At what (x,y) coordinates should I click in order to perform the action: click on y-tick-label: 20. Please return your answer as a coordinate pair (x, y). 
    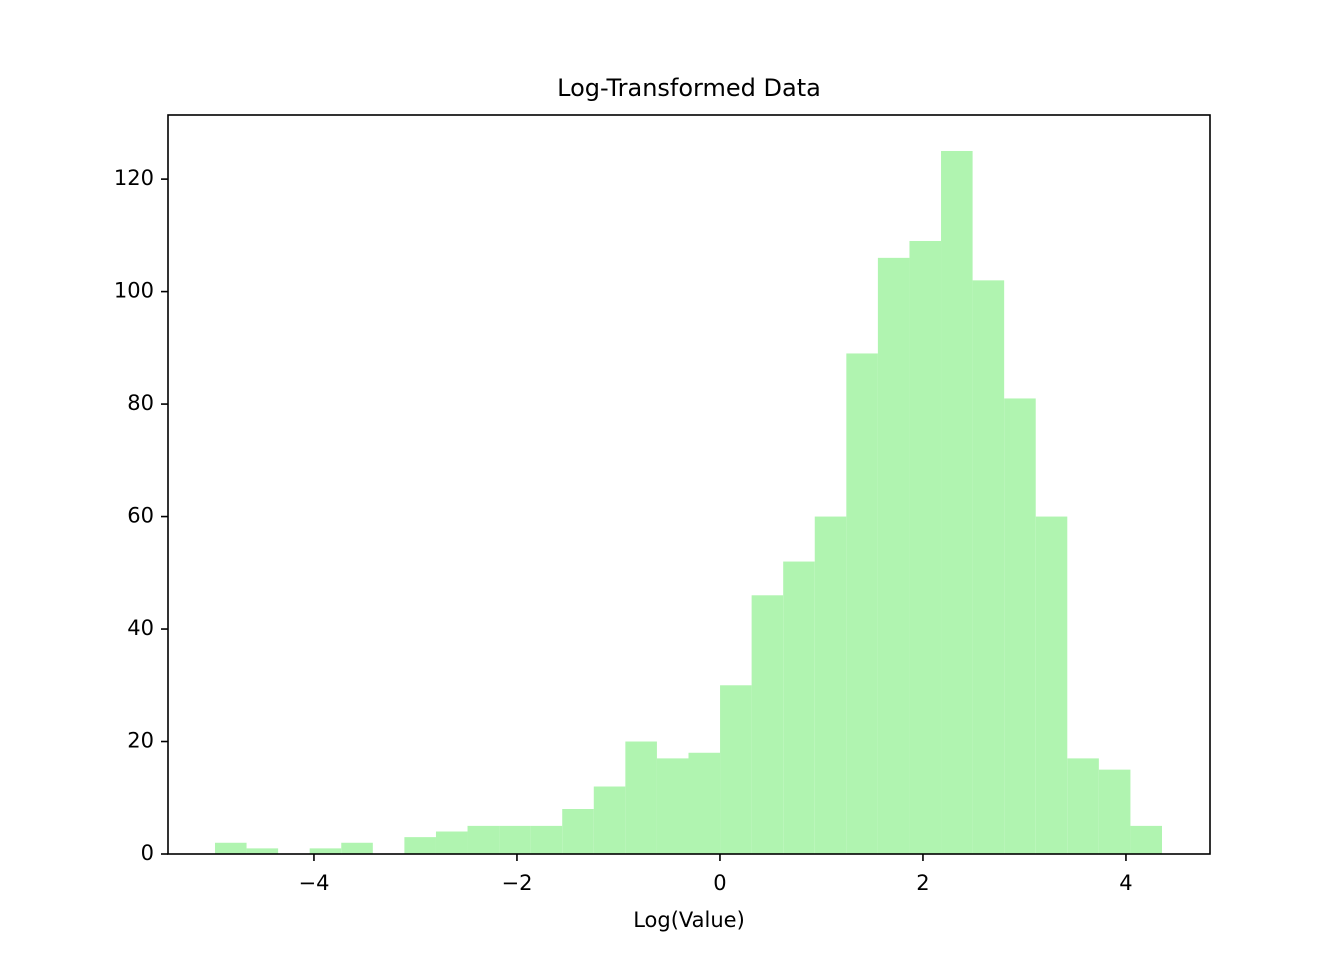
    Looking at the image, I should click on (140, 741).